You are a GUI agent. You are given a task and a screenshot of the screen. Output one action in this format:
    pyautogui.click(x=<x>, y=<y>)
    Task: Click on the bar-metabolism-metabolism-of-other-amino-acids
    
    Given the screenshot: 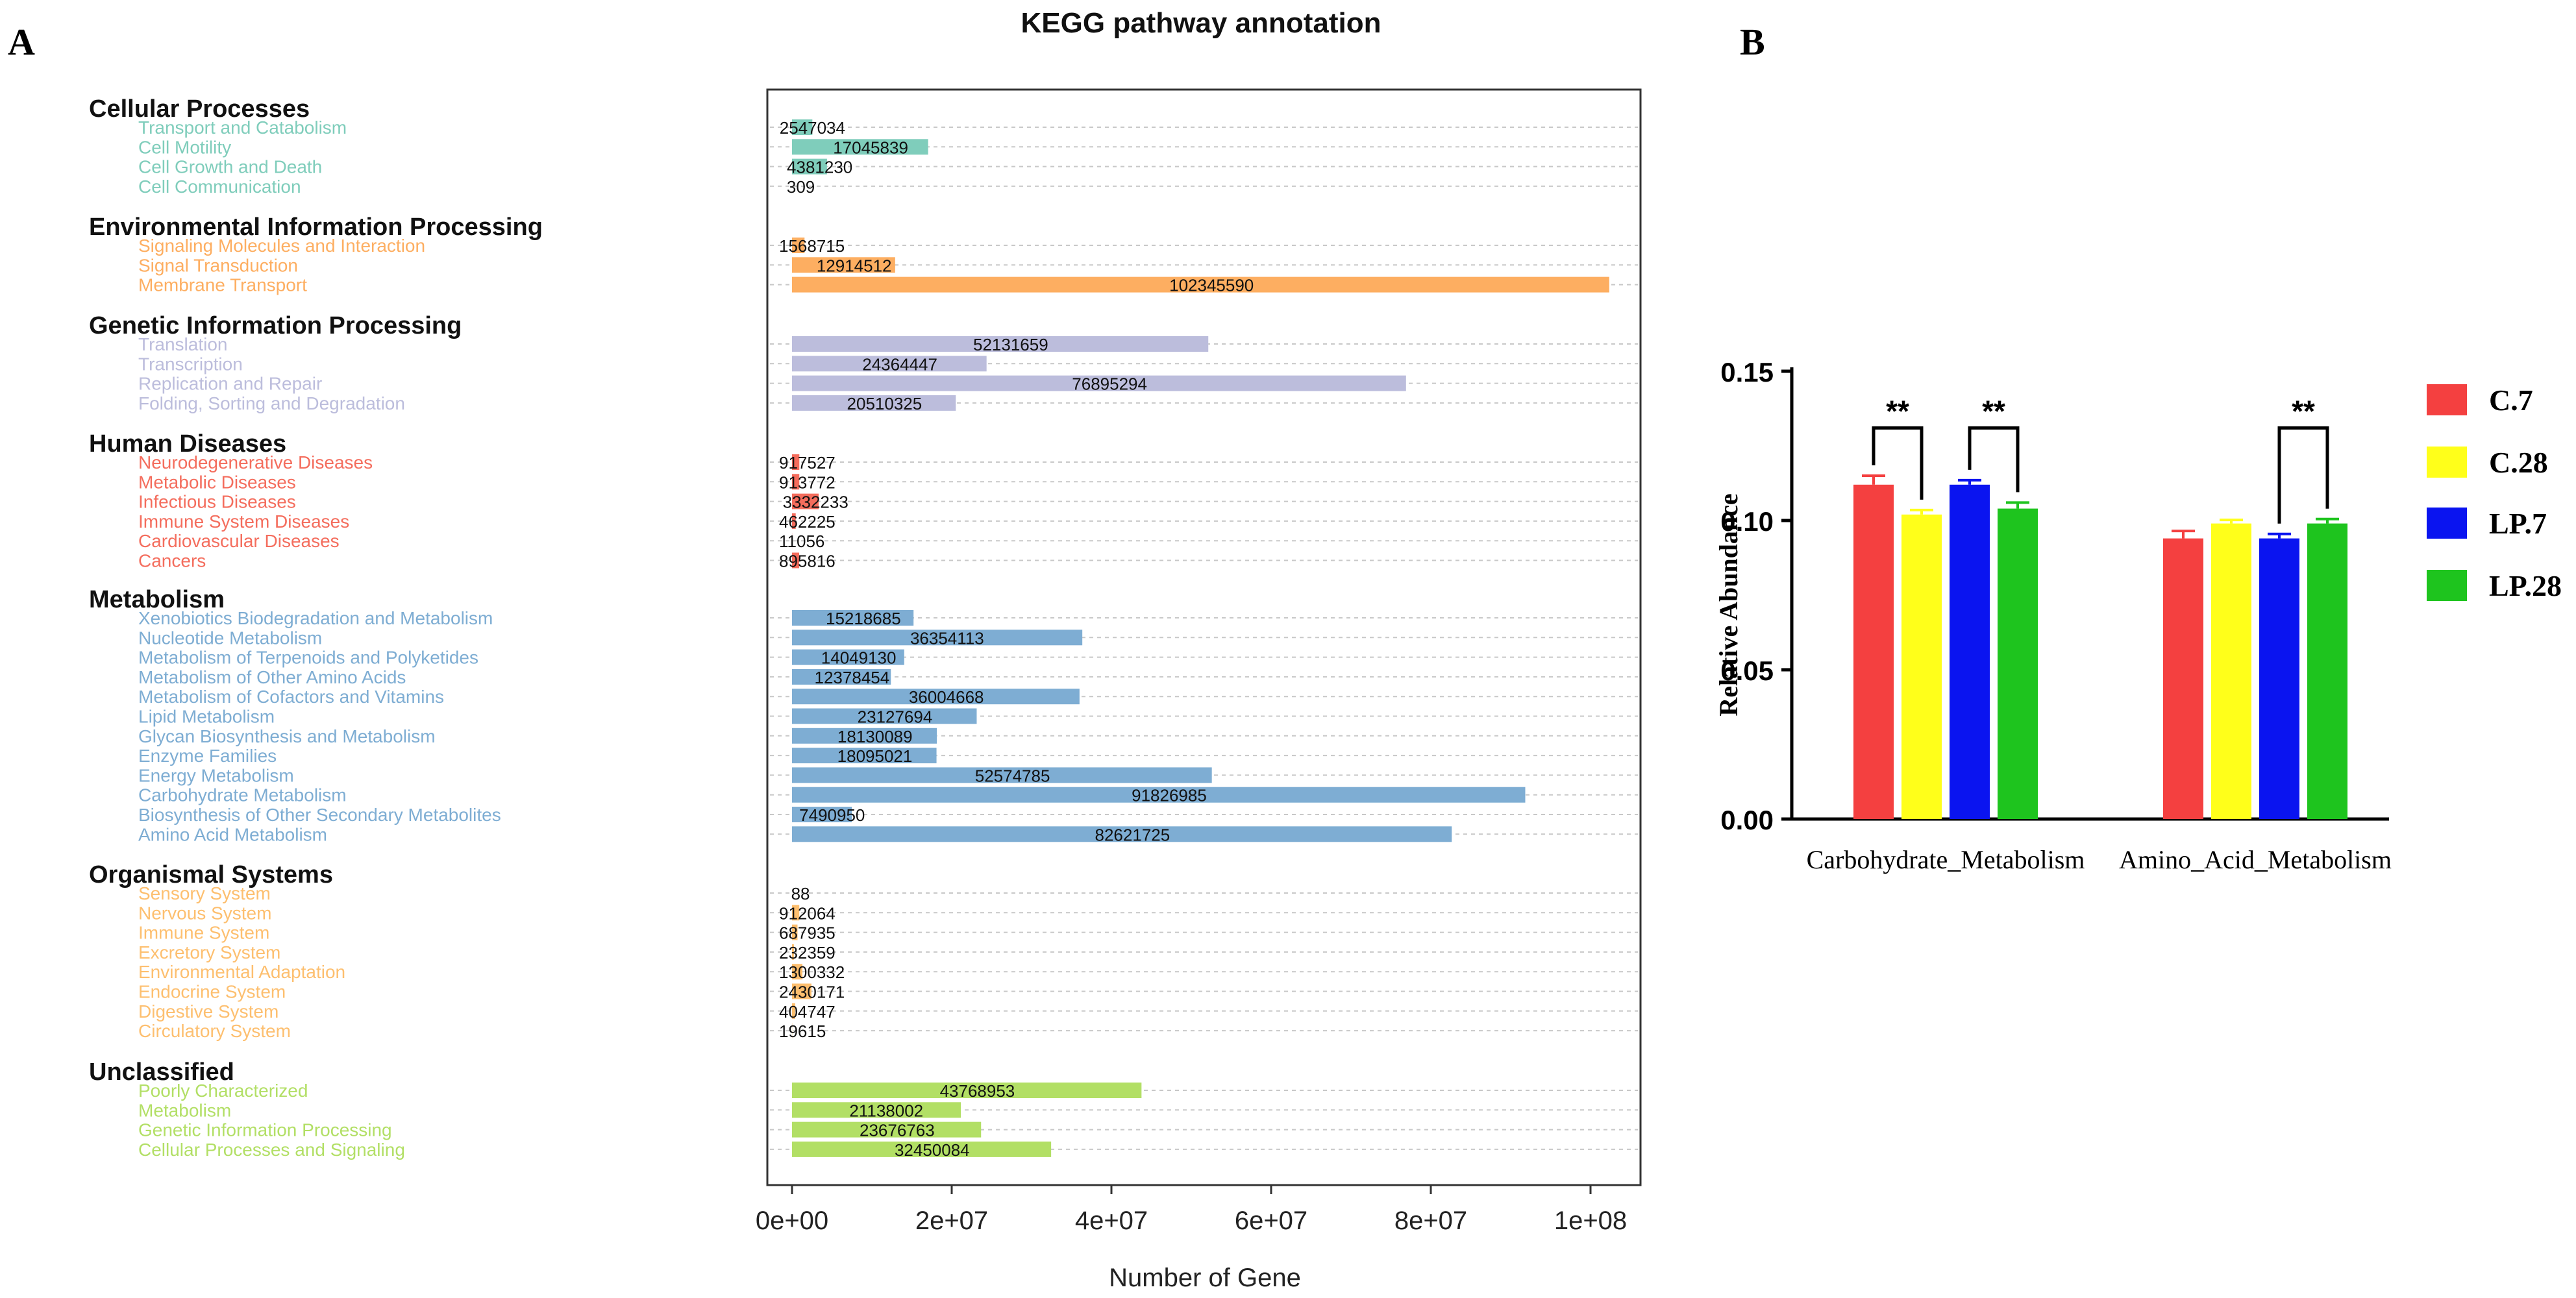 What is the action you would take?
    pyautogui.click(x=841, y=677)
    